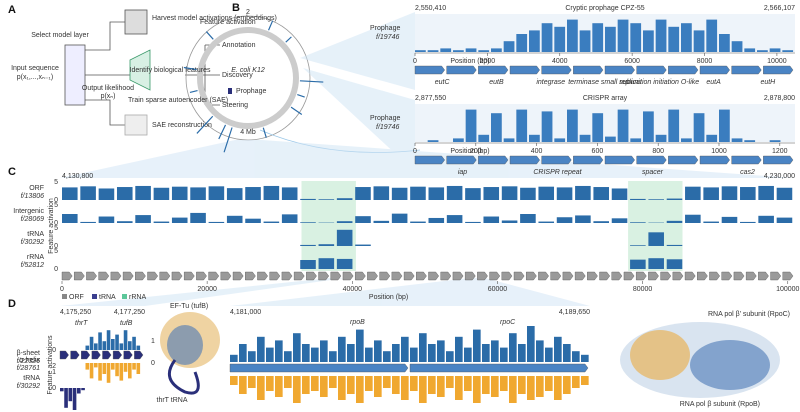 The image size is (800, 412). I want to click on gene-label: eutH, so click(768, 82).